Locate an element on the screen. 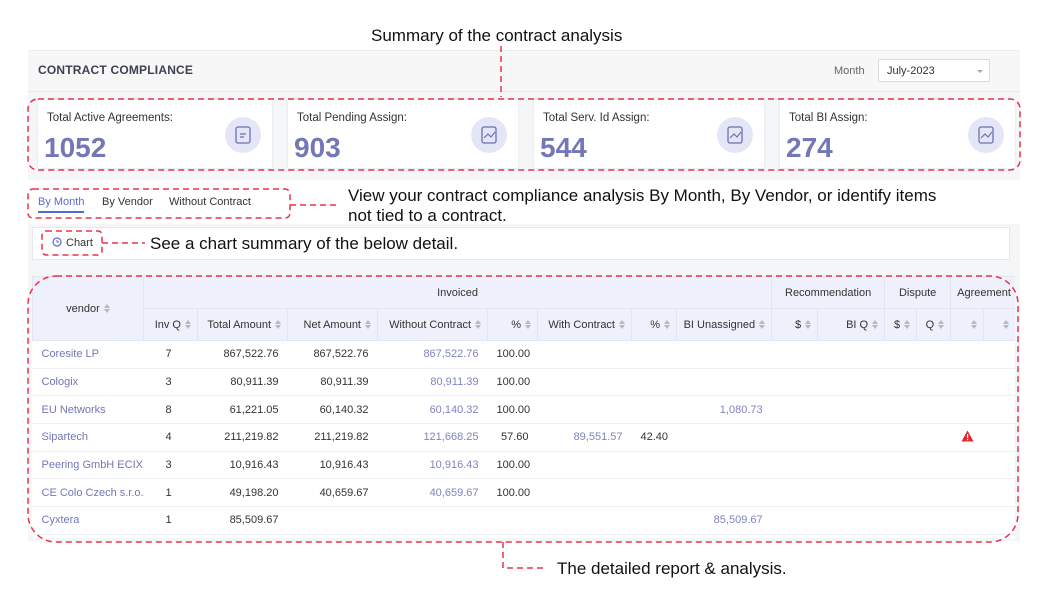 This screenshot has width=1043, height=593. vendor-cell: Sipartech is located at coordinates (88, 437).